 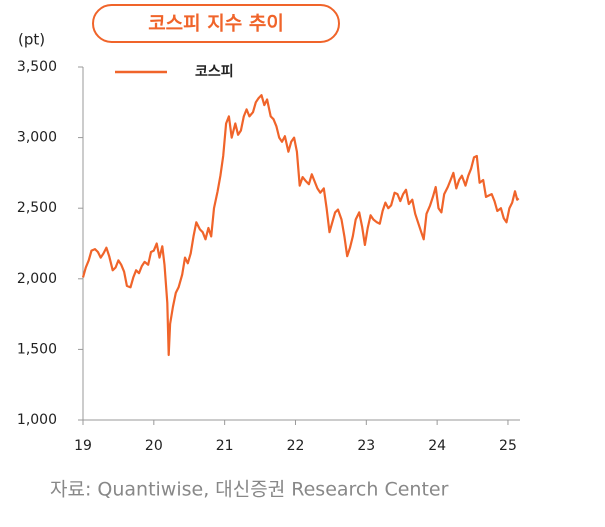 I want to click on x-tick-label: 19, so click(x=83, y=446).